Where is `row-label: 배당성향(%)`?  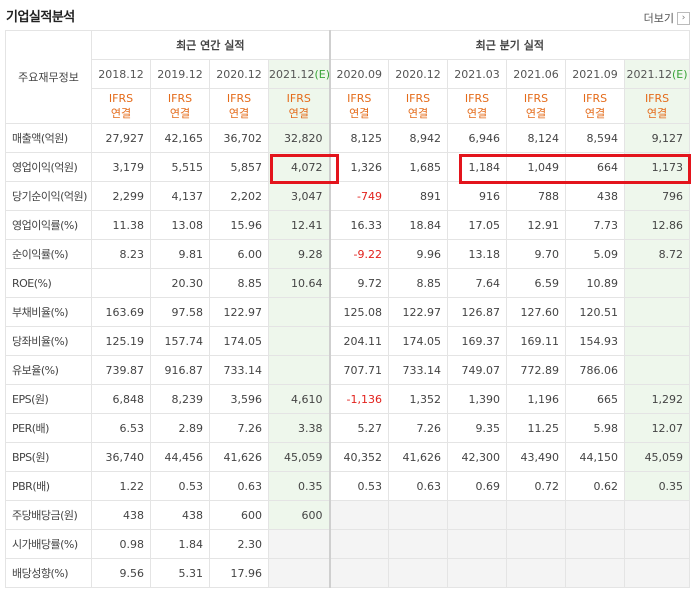 row-label: 배당성향(%) is located at coordinates (48, 573).